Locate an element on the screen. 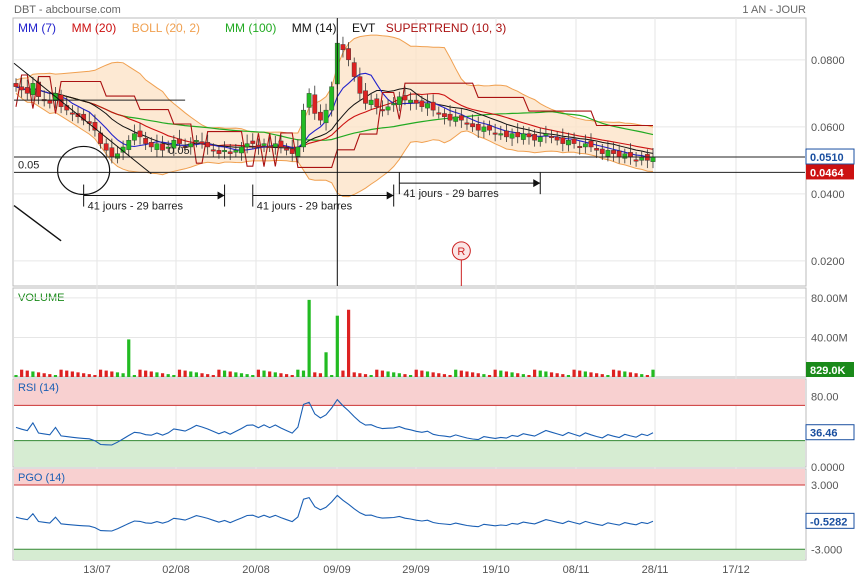  event-marker-icon is located at coordinates (461, 251).